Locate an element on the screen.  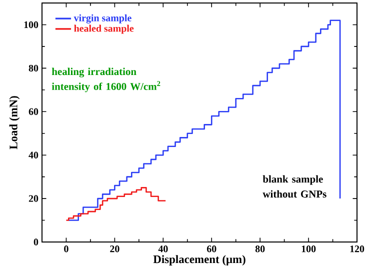
x-tick-label: 120 is located at coordinates (357, 249).